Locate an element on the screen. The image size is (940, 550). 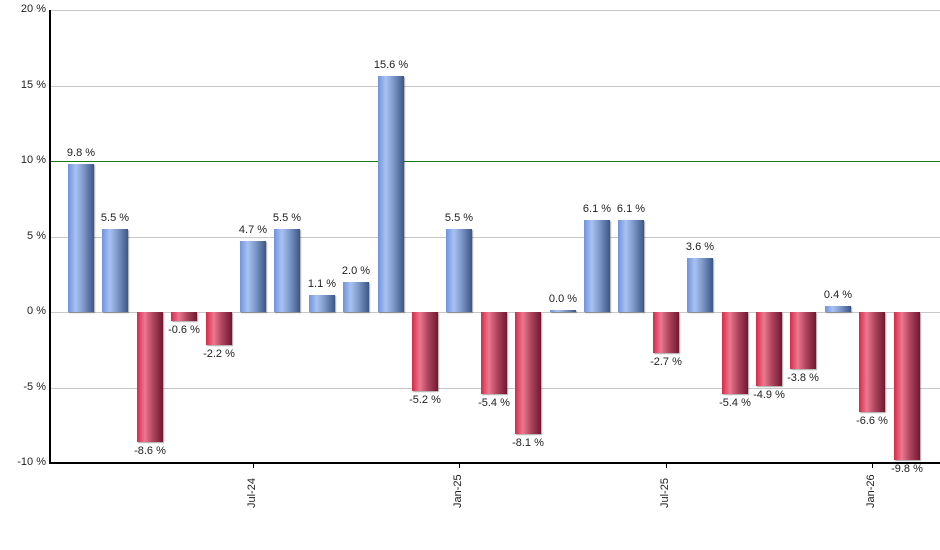
y-tick-label: 0 % is located at coordinates (36, 311).